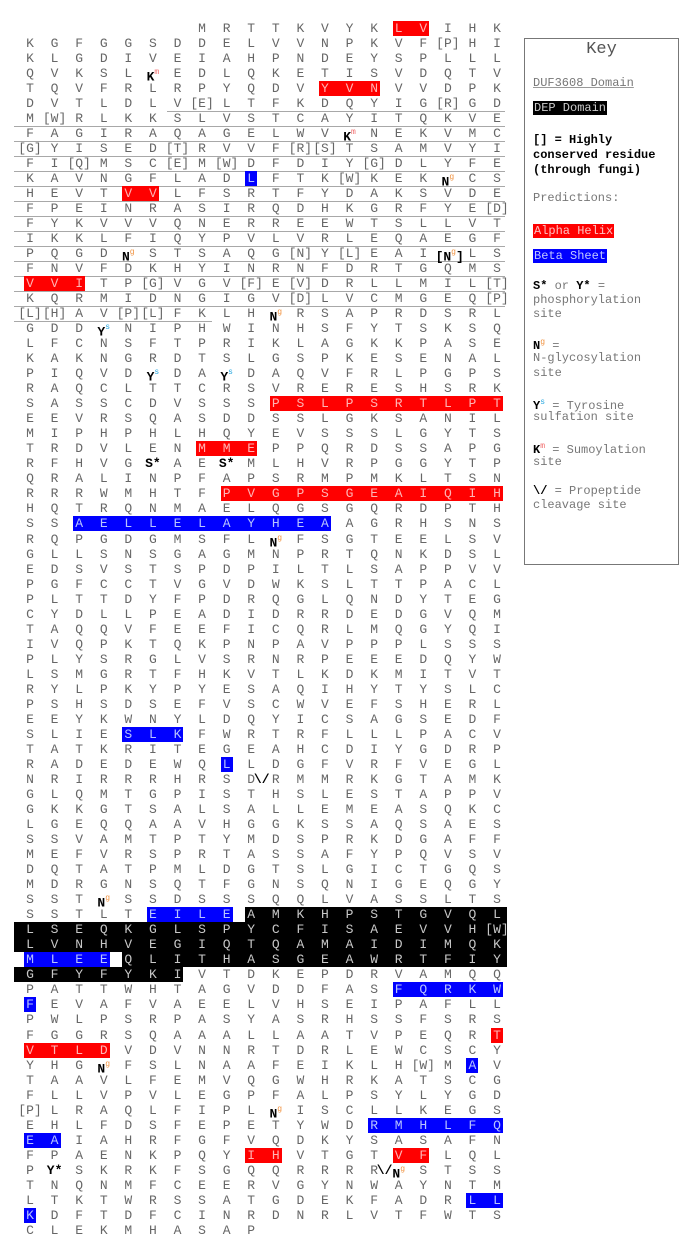 This screenshot has height=1255, width=700. I want to click on alpha-helix-highlight, so click(497, 1035).